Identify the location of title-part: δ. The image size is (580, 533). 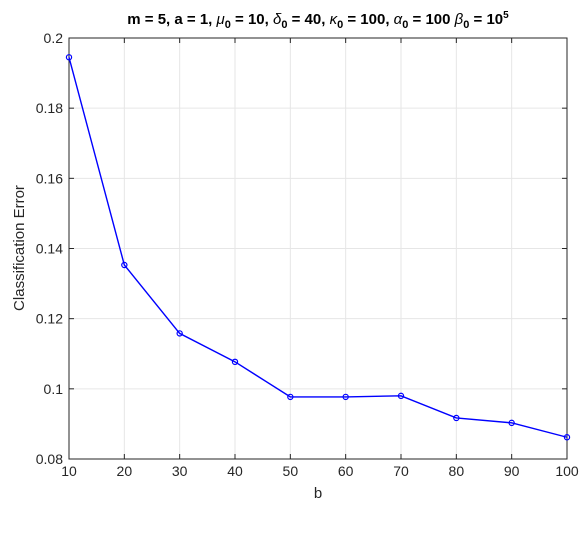
(277, 19).